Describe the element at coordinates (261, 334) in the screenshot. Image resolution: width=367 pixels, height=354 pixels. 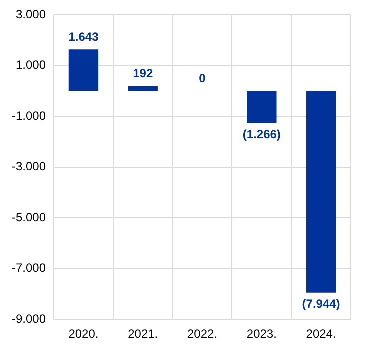
I see `x-tick-label: 2023.` at that location.